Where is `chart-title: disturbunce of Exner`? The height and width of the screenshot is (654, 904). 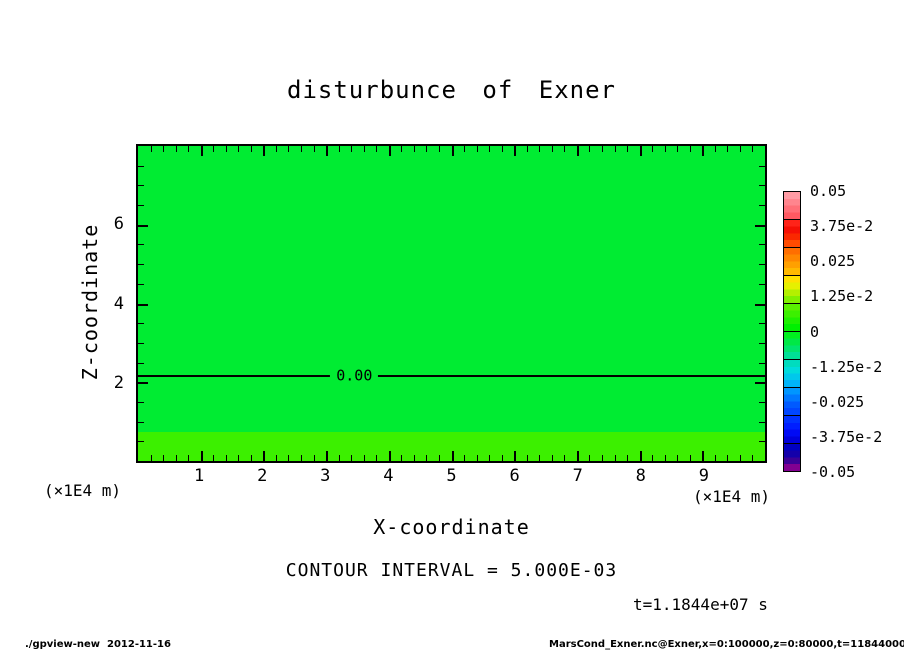
chart-title: disturbunce of Exner is located at coordinates (451, 90).